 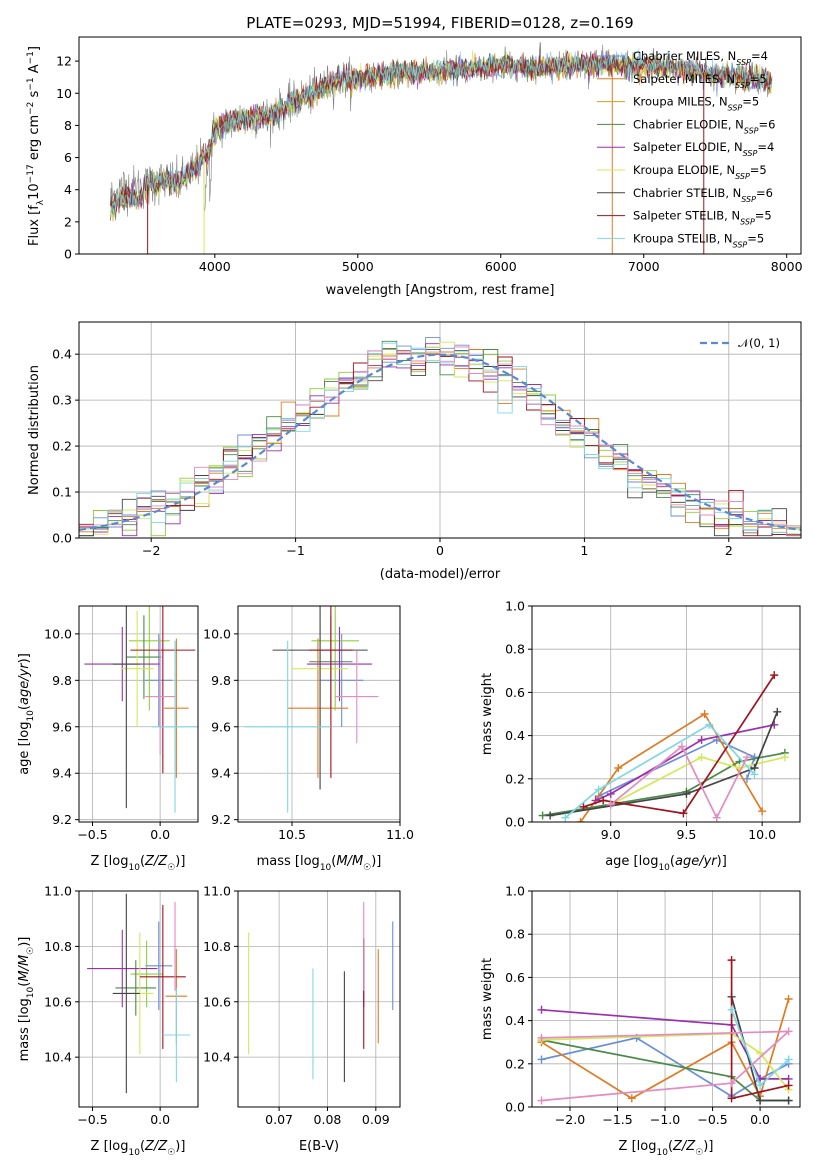 I want to click on legend-label: Salpeter MILES, NSSP=5, so click(x=700, y=81).